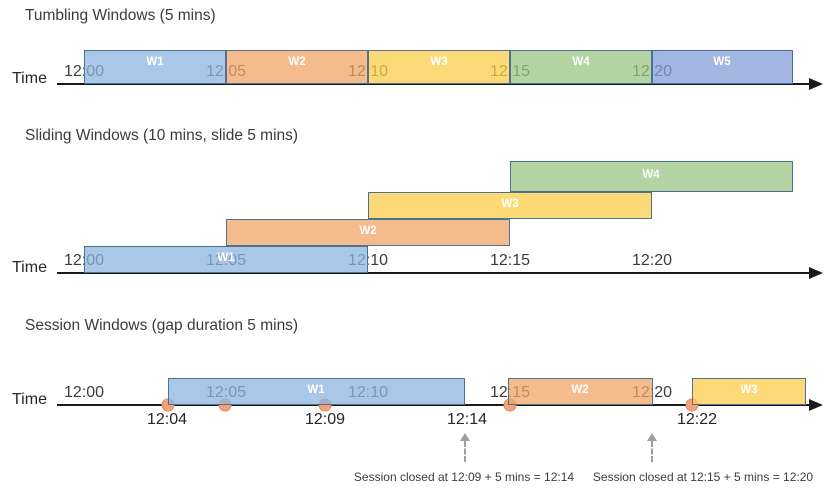 This screenshot has width=829, height=498. Describe the element at coordinates (29, 399) in the screenshot. I see `session-time-axis-label: Time` at that location.